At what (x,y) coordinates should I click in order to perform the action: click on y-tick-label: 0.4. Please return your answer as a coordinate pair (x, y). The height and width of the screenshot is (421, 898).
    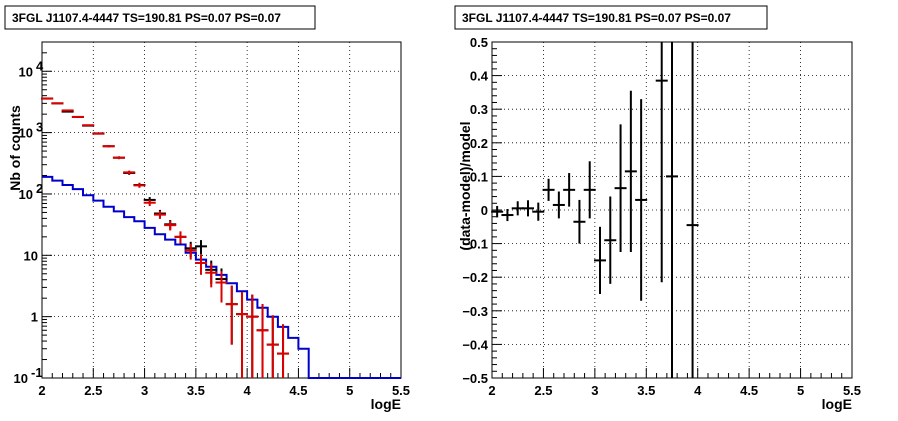
    Looking at the image, I should click on (479, 76).